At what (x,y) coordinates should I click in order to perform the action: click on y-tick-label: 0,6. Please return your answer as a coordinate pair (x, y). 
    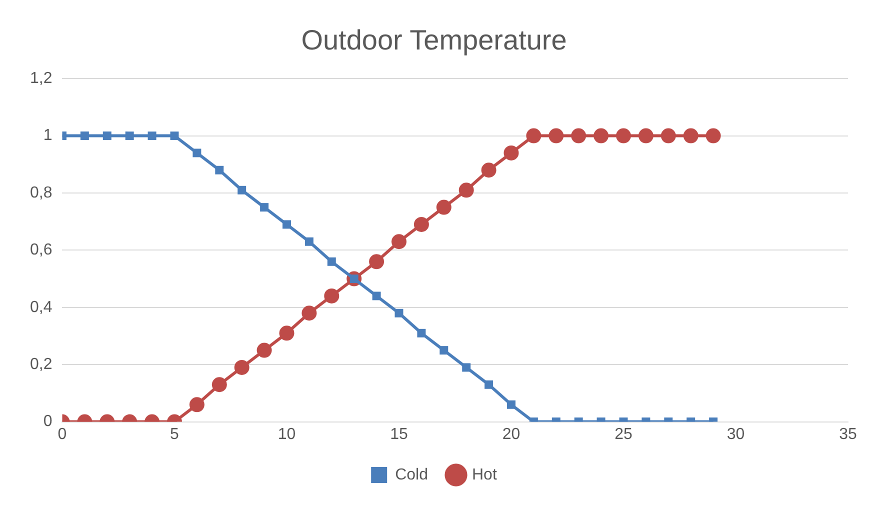
    Looking at the image, I should click on (41, 250).